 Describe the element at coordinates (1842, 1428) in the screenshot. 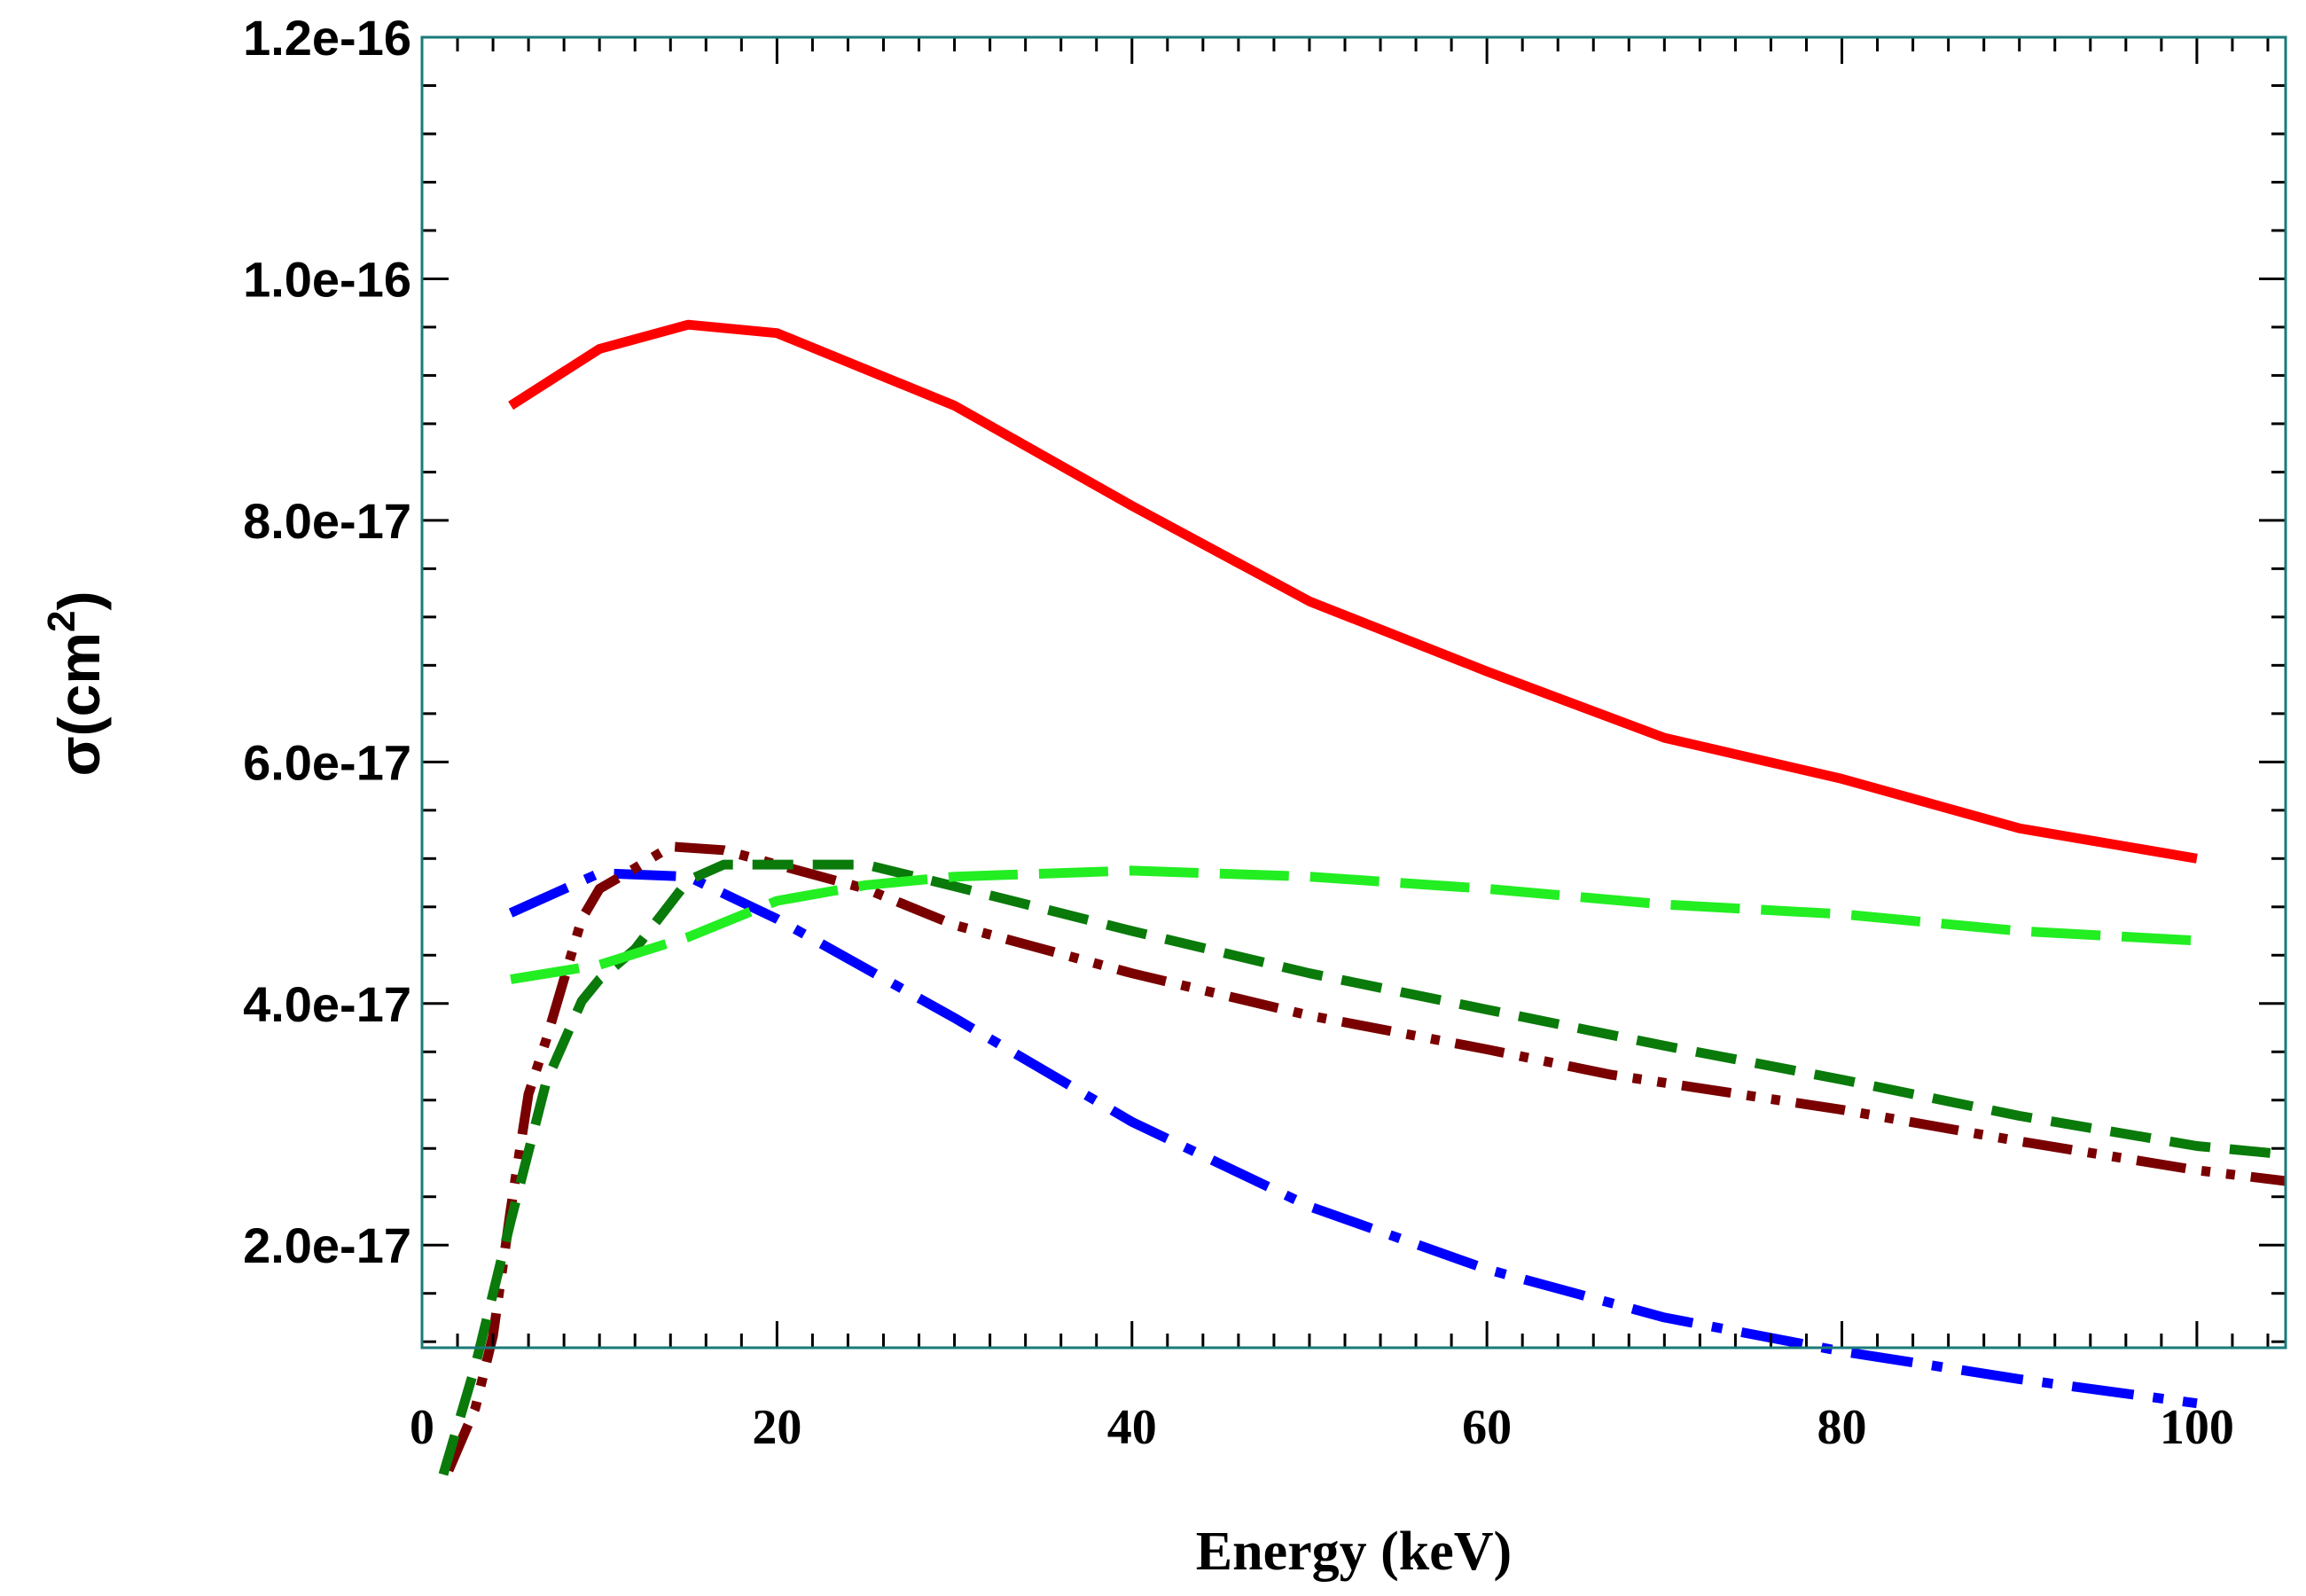

I see `x-tick-label: 80` at that location.